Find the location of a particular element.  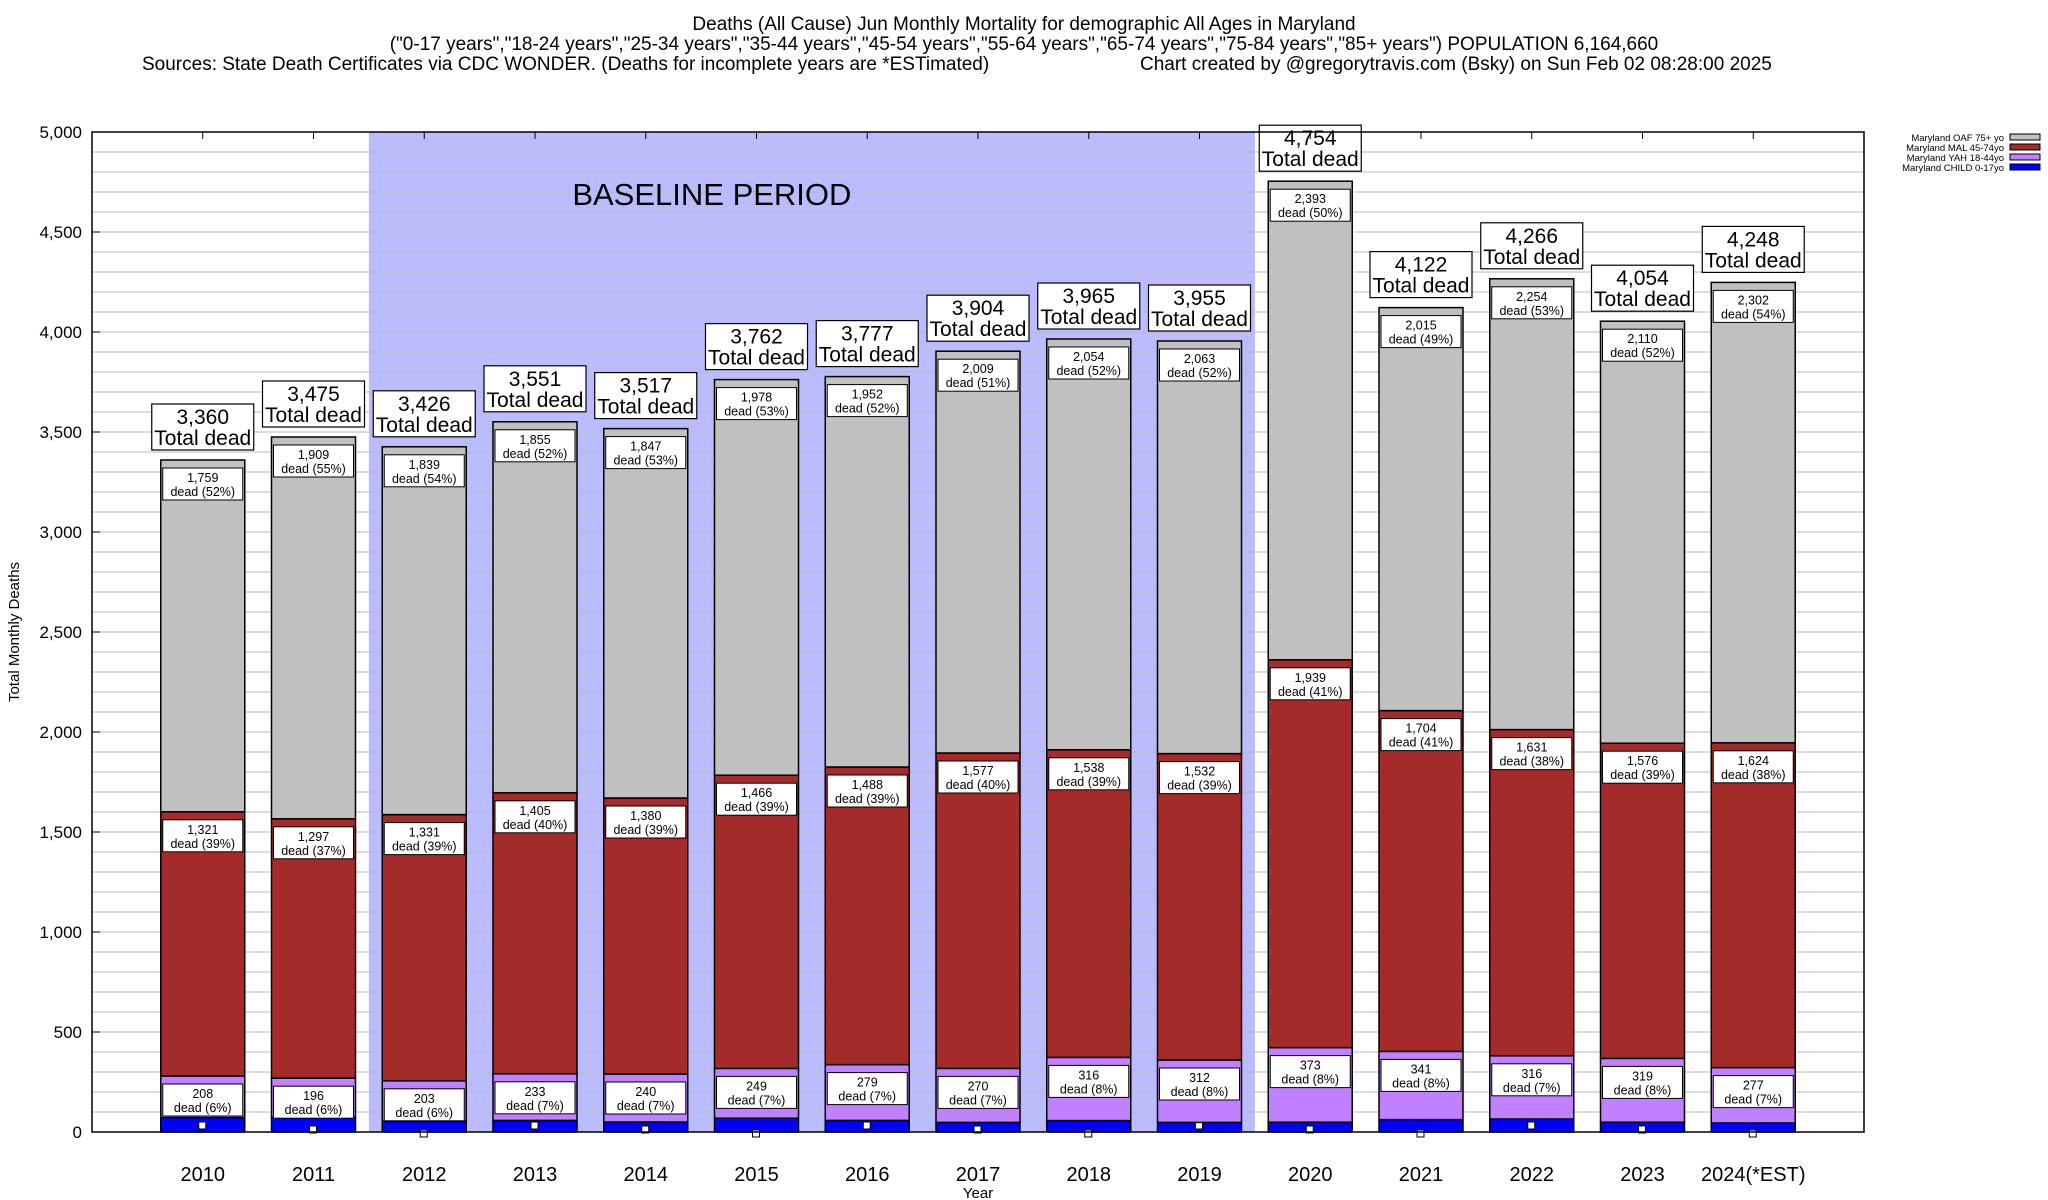

segment-label-value: 2,254 is located at coordinates (1531, 297).